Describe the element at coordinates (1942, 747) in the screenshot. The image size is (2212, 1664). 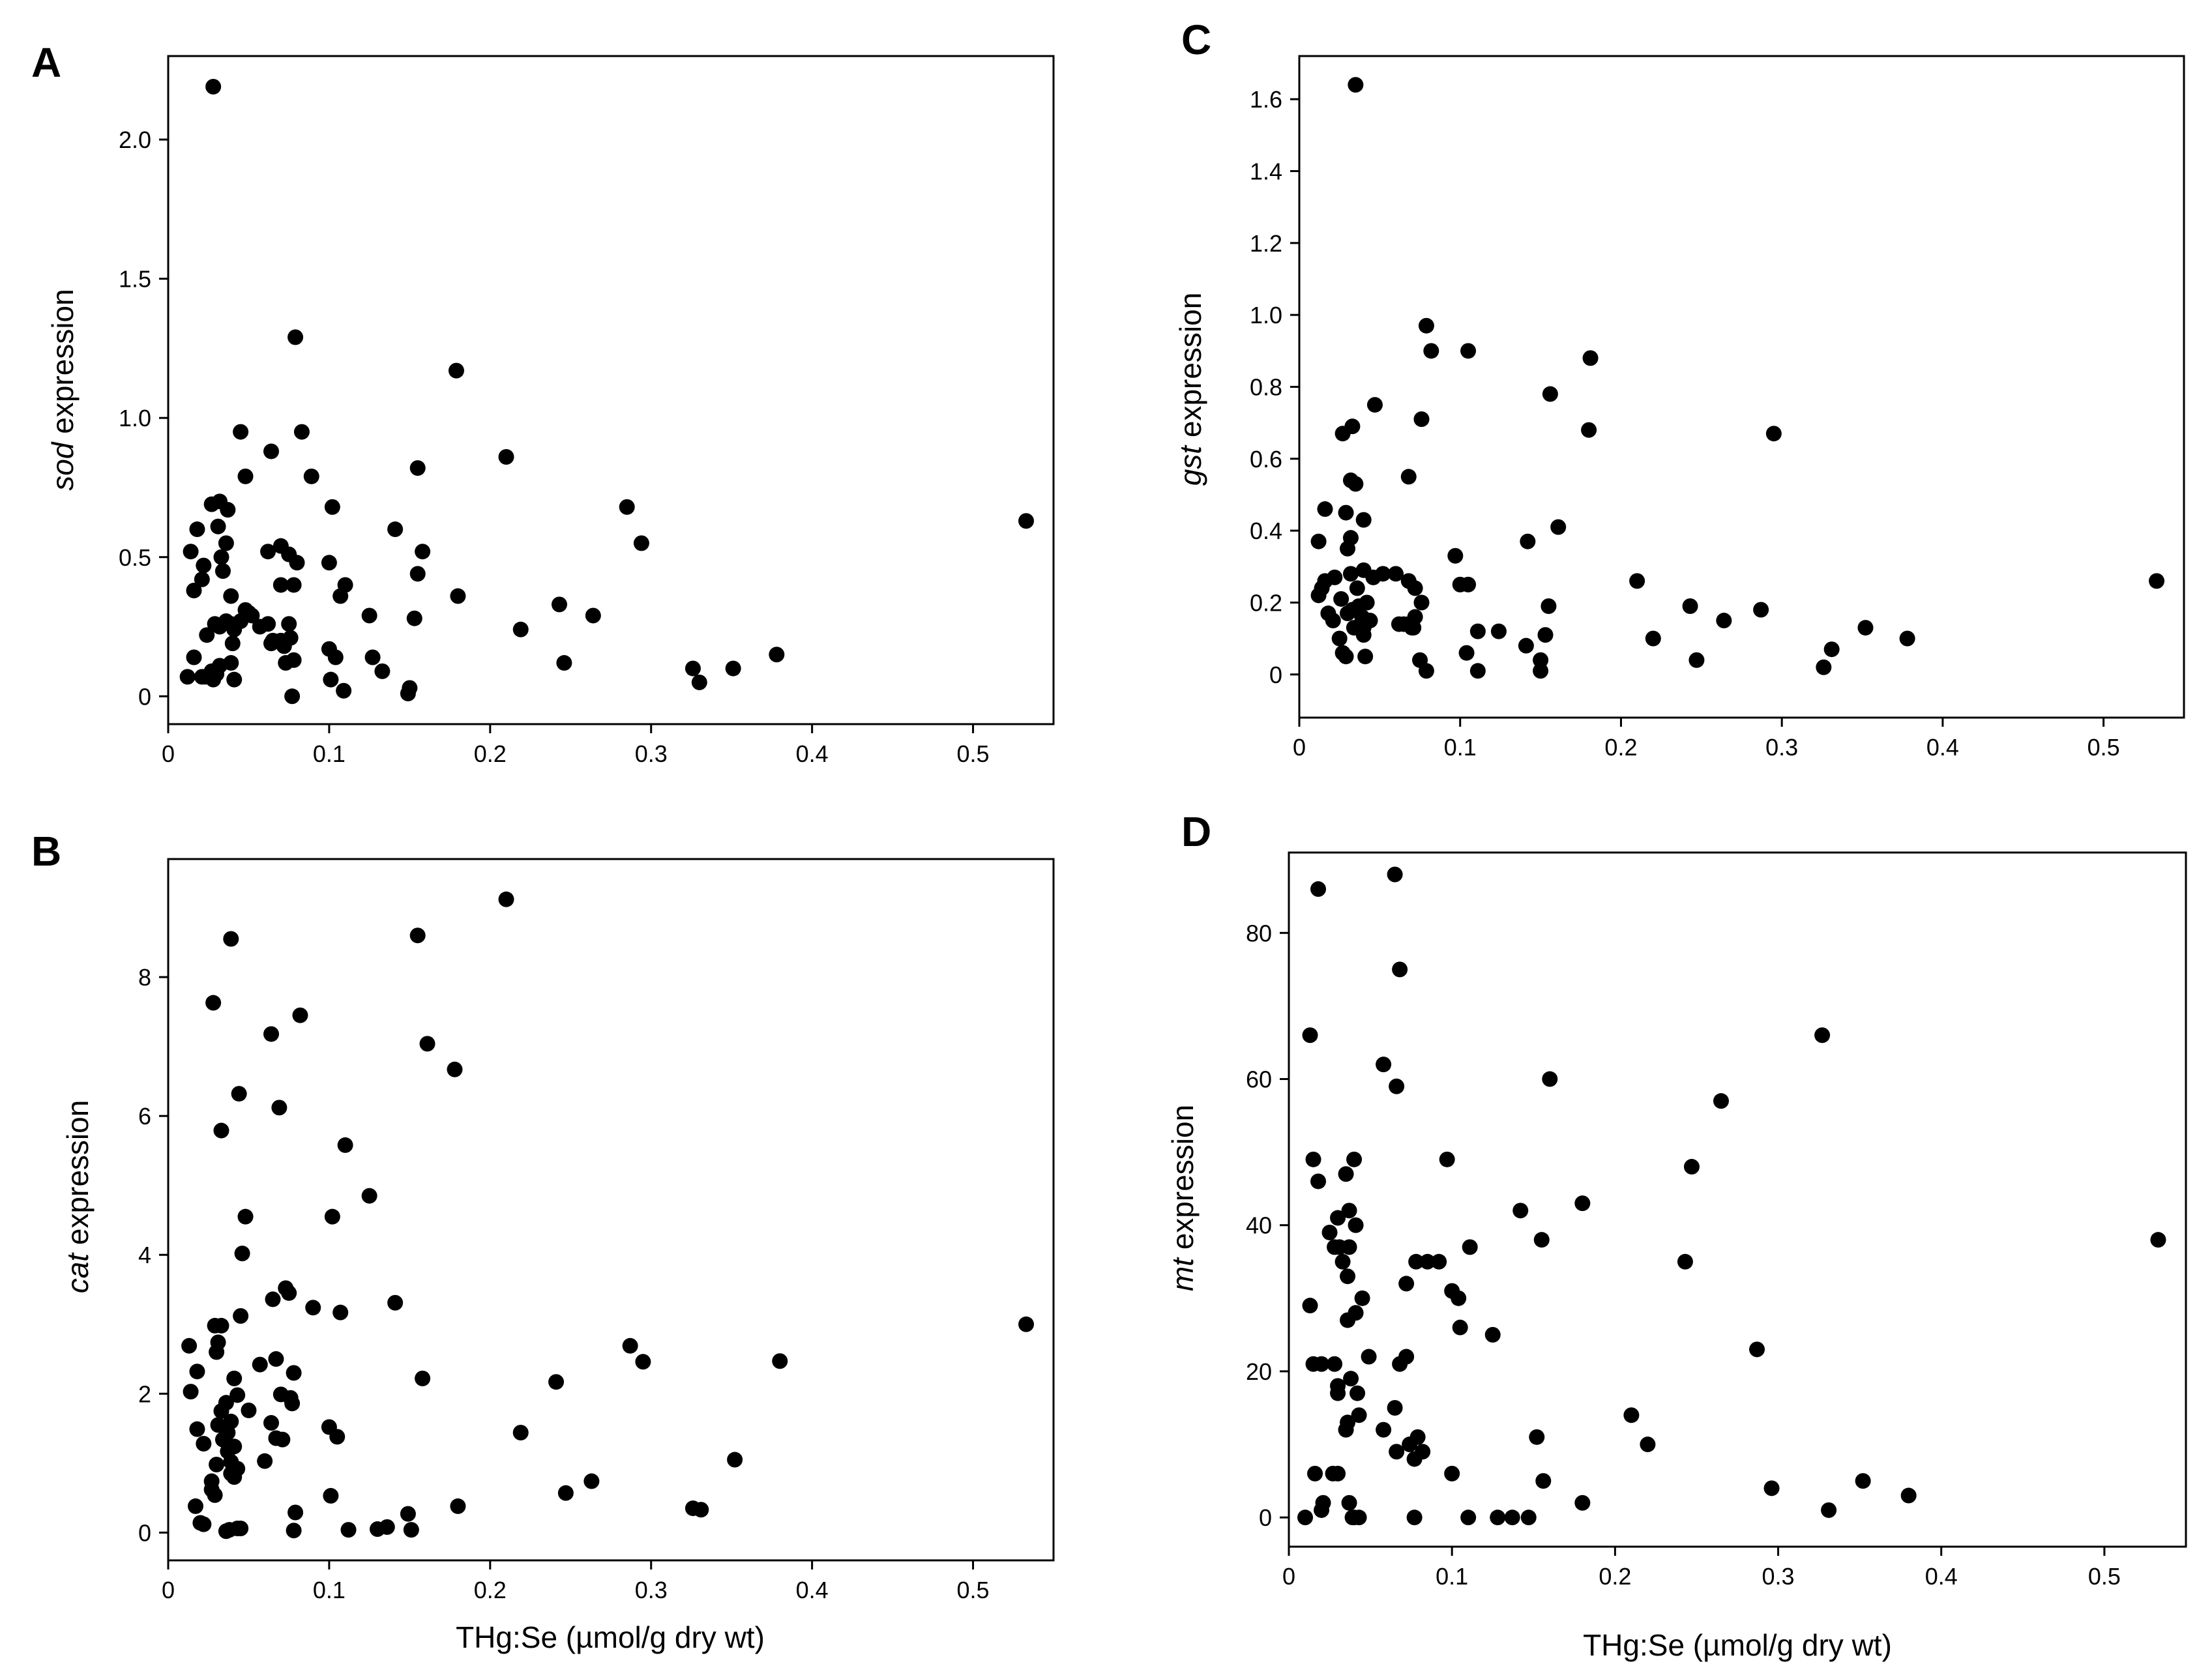
I see `x-tick-label-c: 0.4` at that location.